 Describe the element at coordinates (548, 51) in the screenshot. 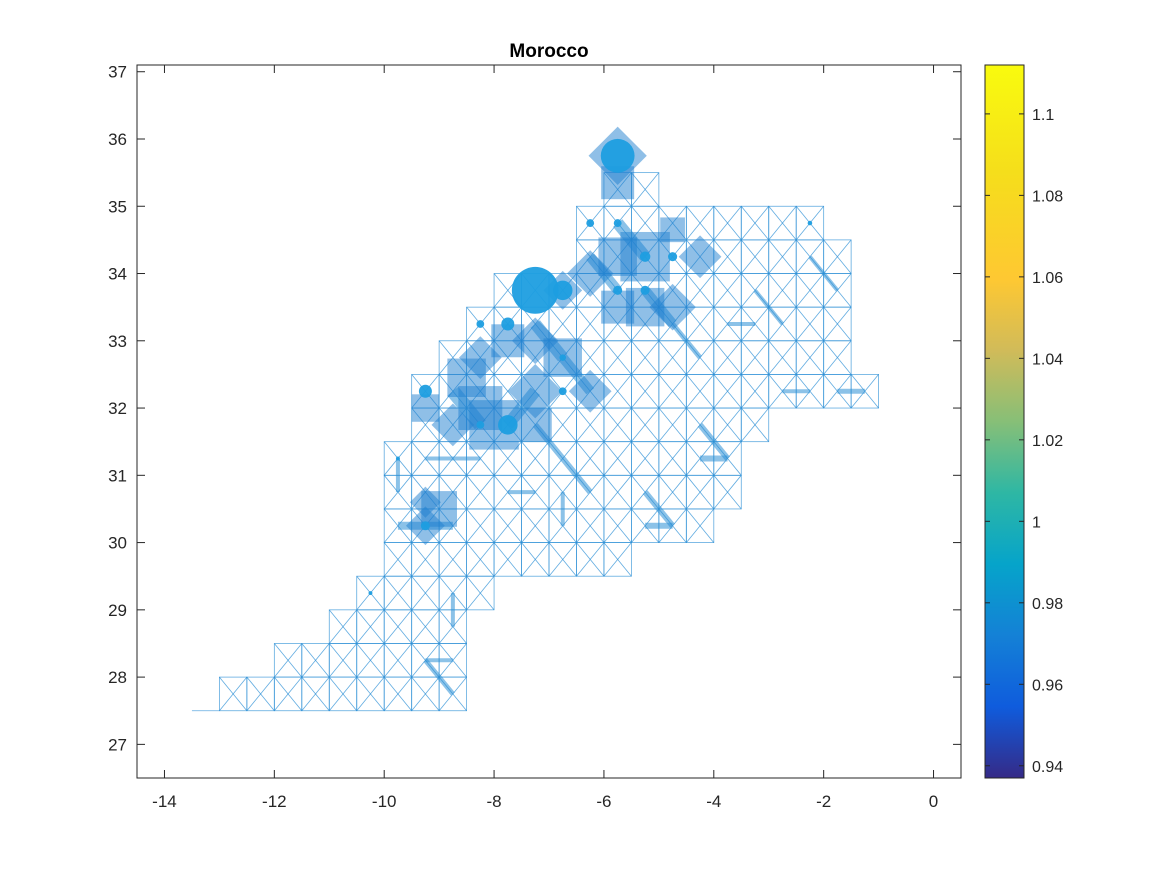

I see `chart-title: Morocco` at that location.